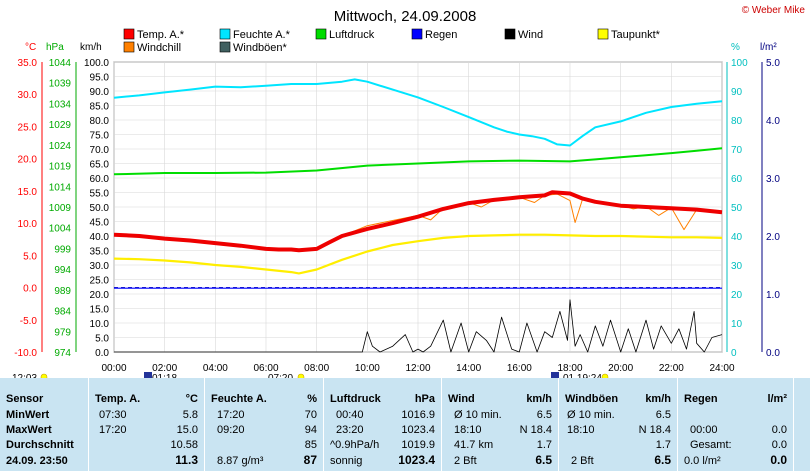  I want to click on temp-min-value: 5.8, so click(190, 415).